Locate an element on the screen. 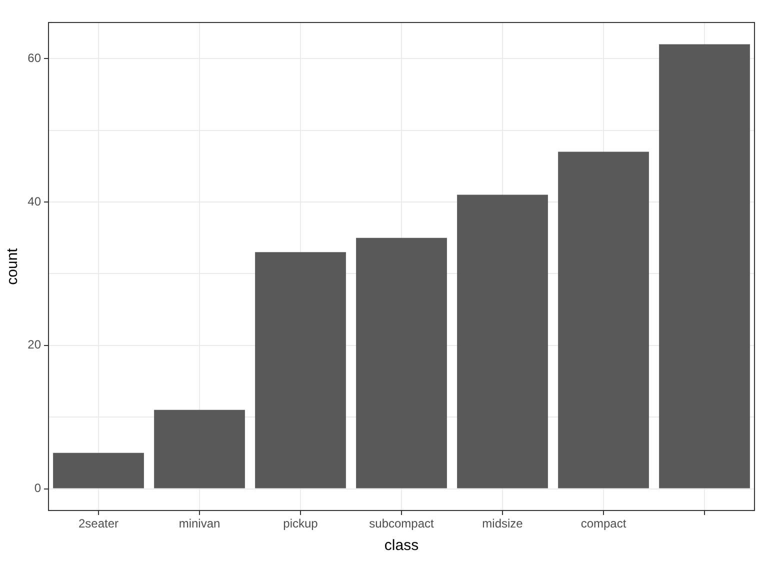 The image size is (773, 565). x-tick-label: midsize is located at coordinates (503, 523).